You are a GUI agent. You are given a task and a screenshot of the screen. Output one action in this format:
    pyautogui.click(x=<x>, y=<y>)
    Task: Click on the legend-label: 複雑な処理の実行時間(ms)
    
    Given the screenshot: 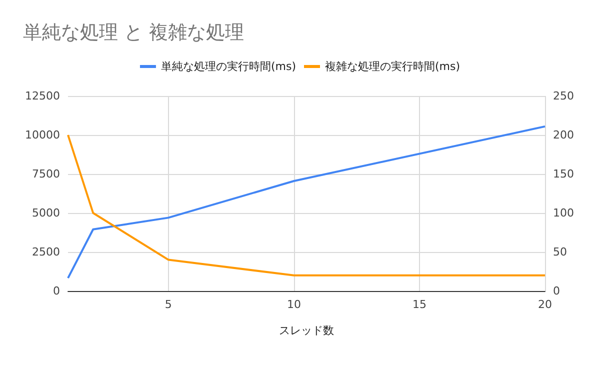 What is the action you would take?
    pyautogui.click(x=392, y=66)
    